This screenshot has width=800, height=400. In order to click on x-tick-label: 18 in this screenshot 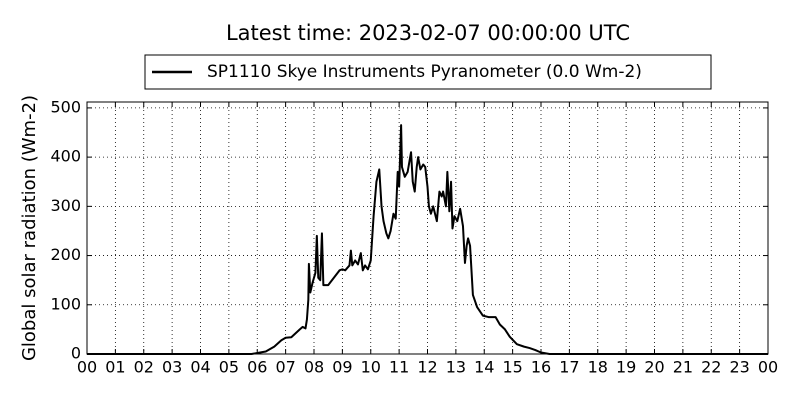, I will do `click(598, 367)`.